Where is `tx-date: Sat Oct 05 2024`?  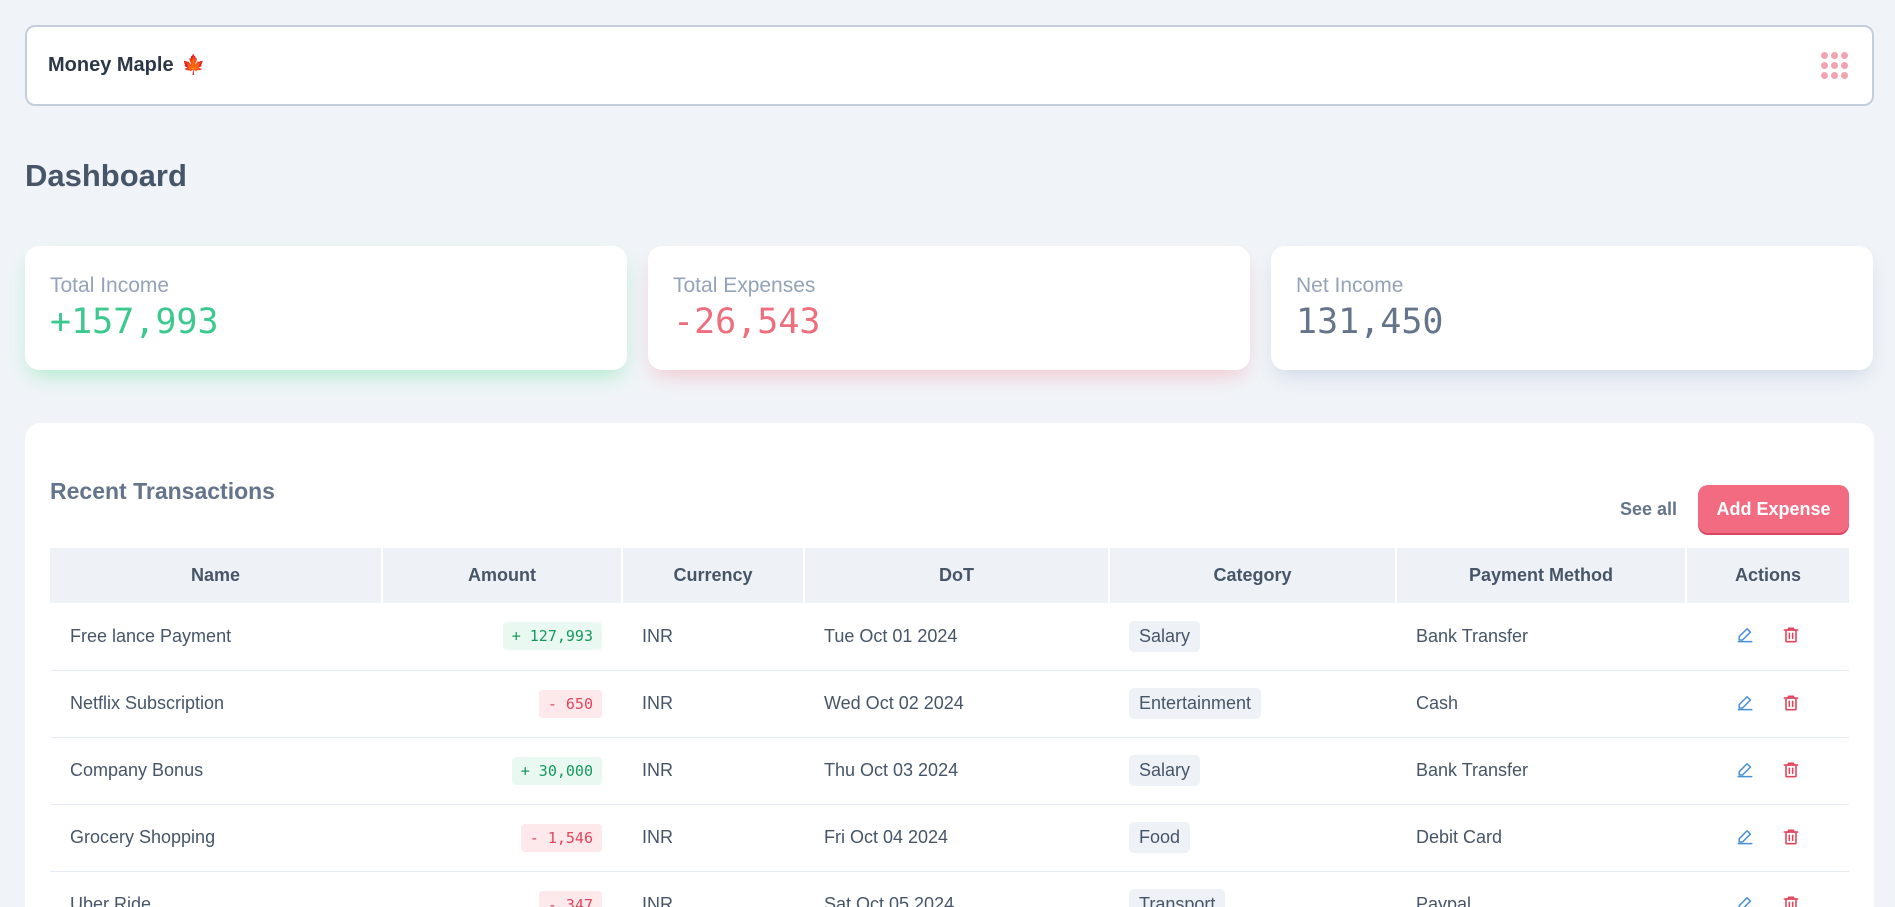 tx-date: Sat Oct 05 2024 is located at coordinates (956, 889).